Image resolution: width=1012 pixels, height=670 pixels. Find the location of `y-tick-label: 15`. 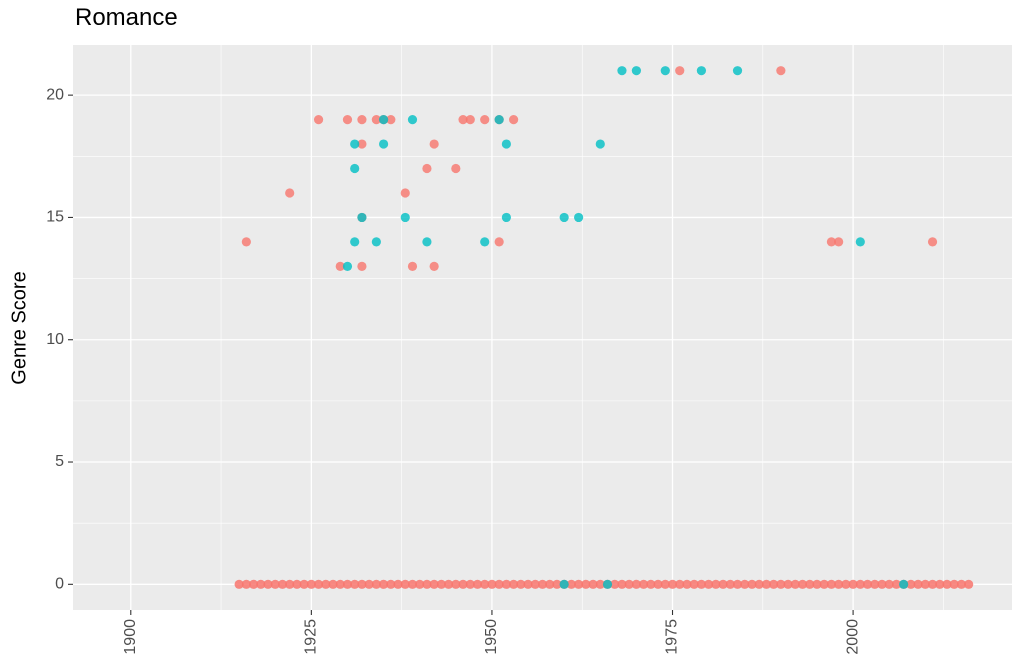

y-tick-label: 15 is located at coordinates (55, 217).